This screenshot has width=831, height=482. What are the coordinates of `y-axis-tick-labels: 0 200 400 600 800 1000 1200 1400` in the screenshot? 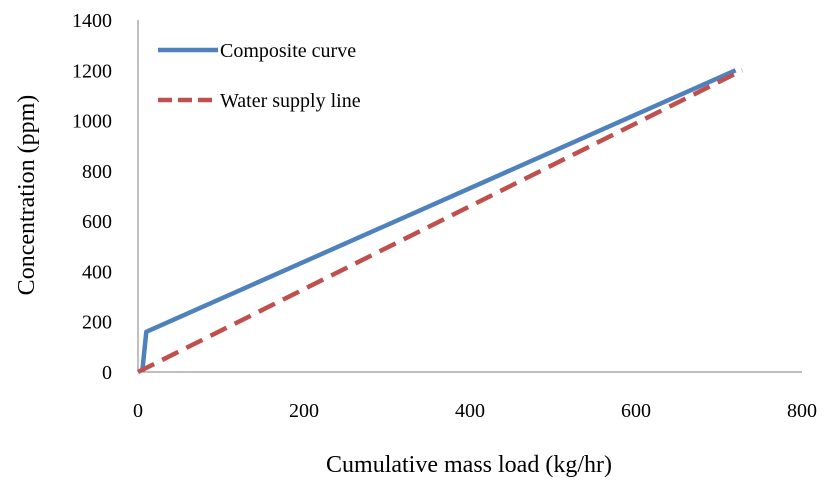 It's located at (92, 197).